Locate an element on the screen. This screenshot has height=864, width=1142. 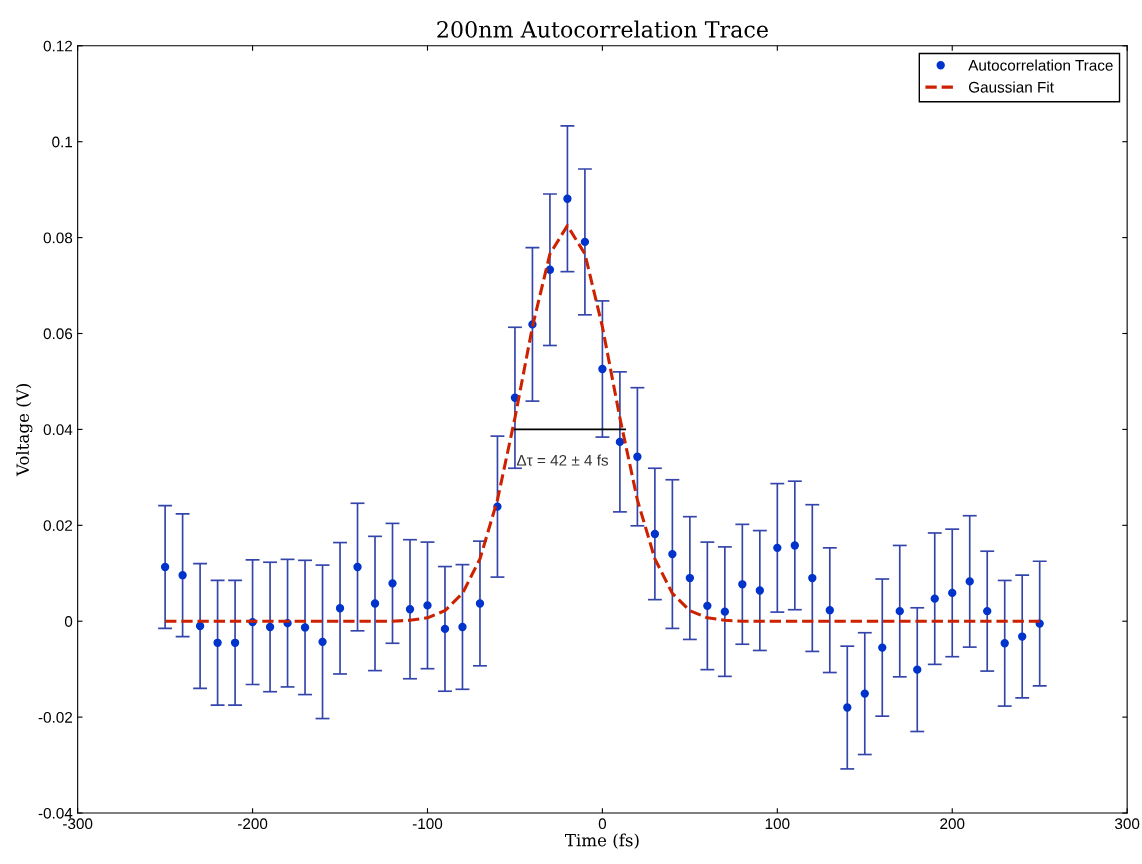
legend-label: Autocorrelation Trace is located at coordinates (1040, 65).